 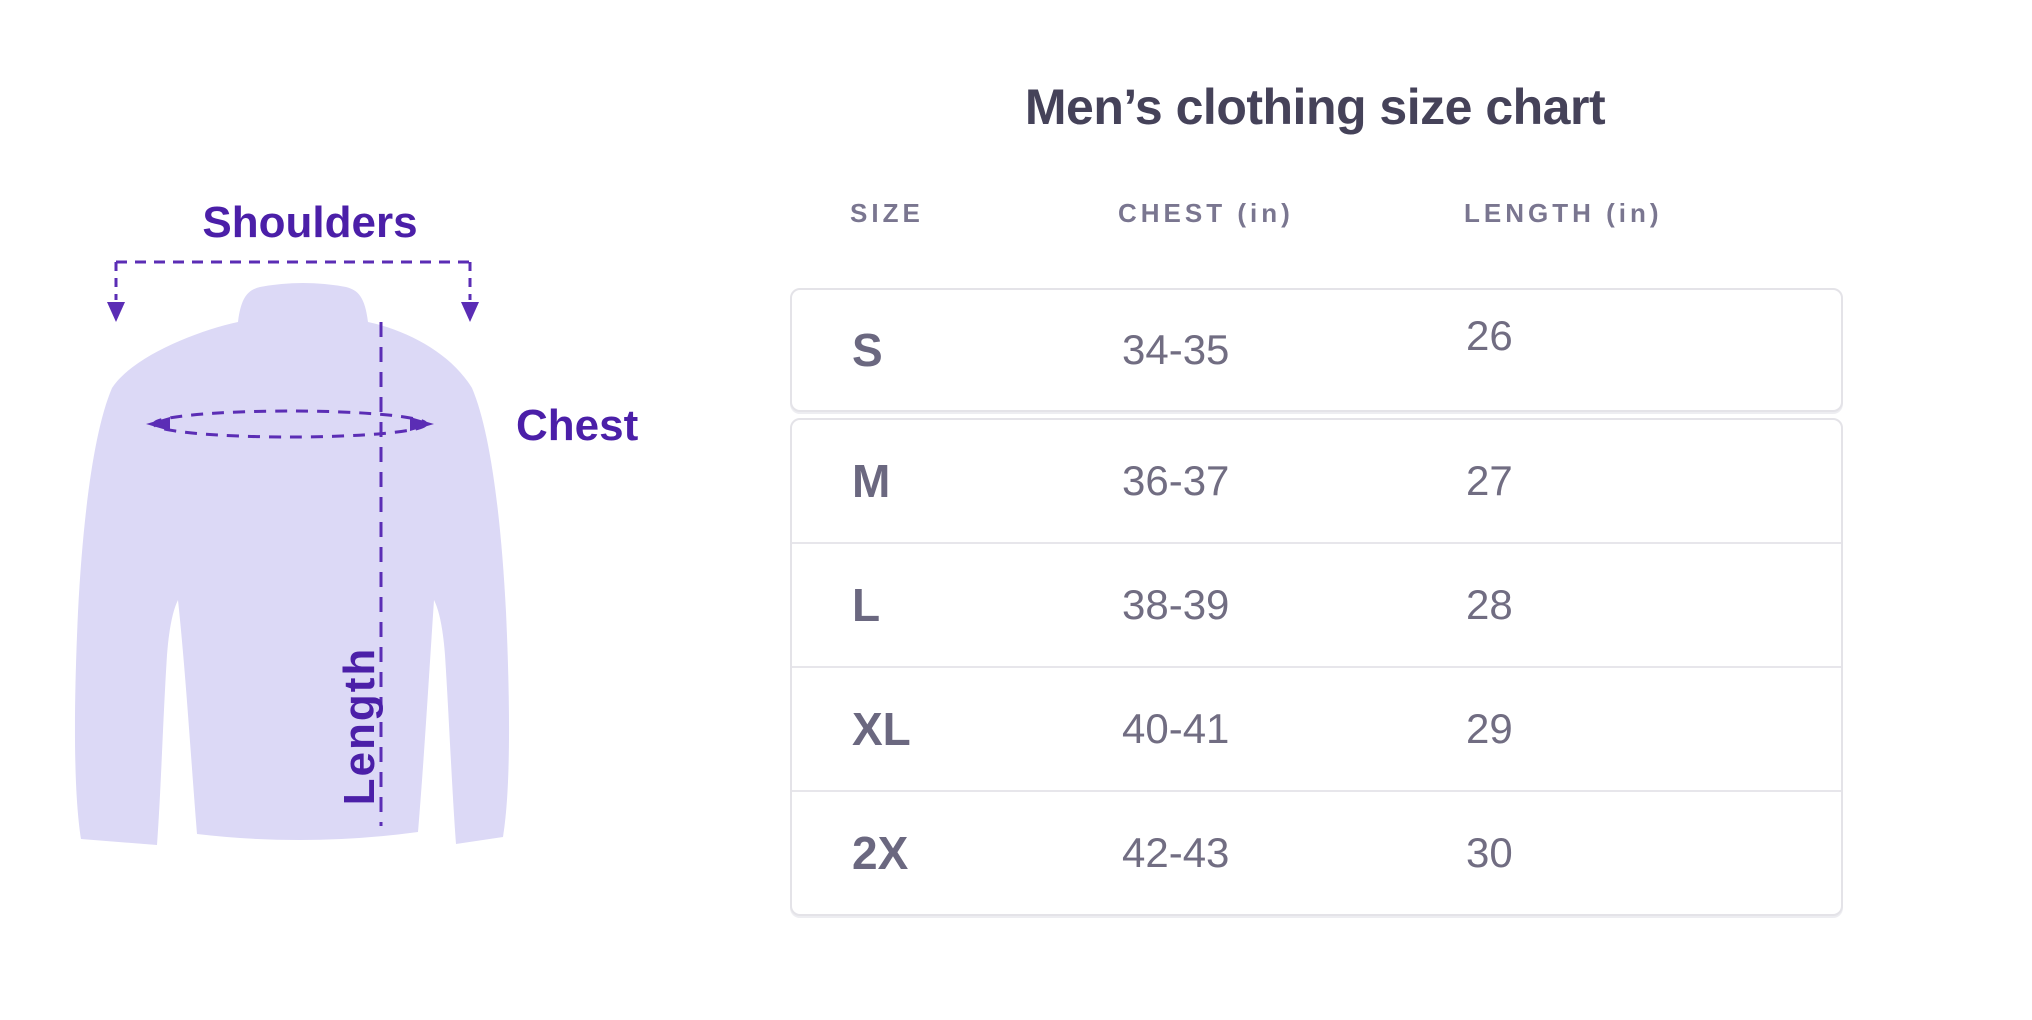 I want to click on length-label: Length, so click(x=359, y=726).